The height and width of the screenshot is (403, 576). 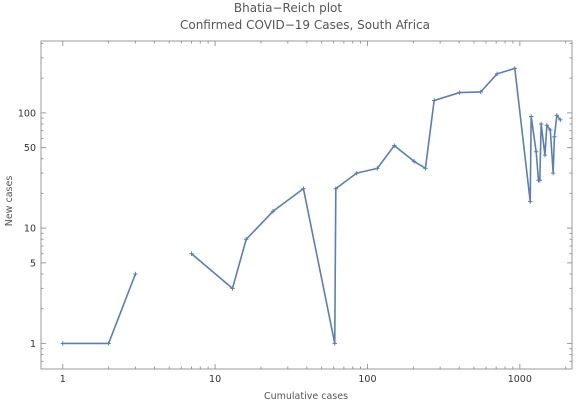 What do you see at coordinates (305, 25) in the screenshot?
I see `chart-subtitle: Confirmed COVID−19 Cases, South Africa` at bounding box center [305, 25].